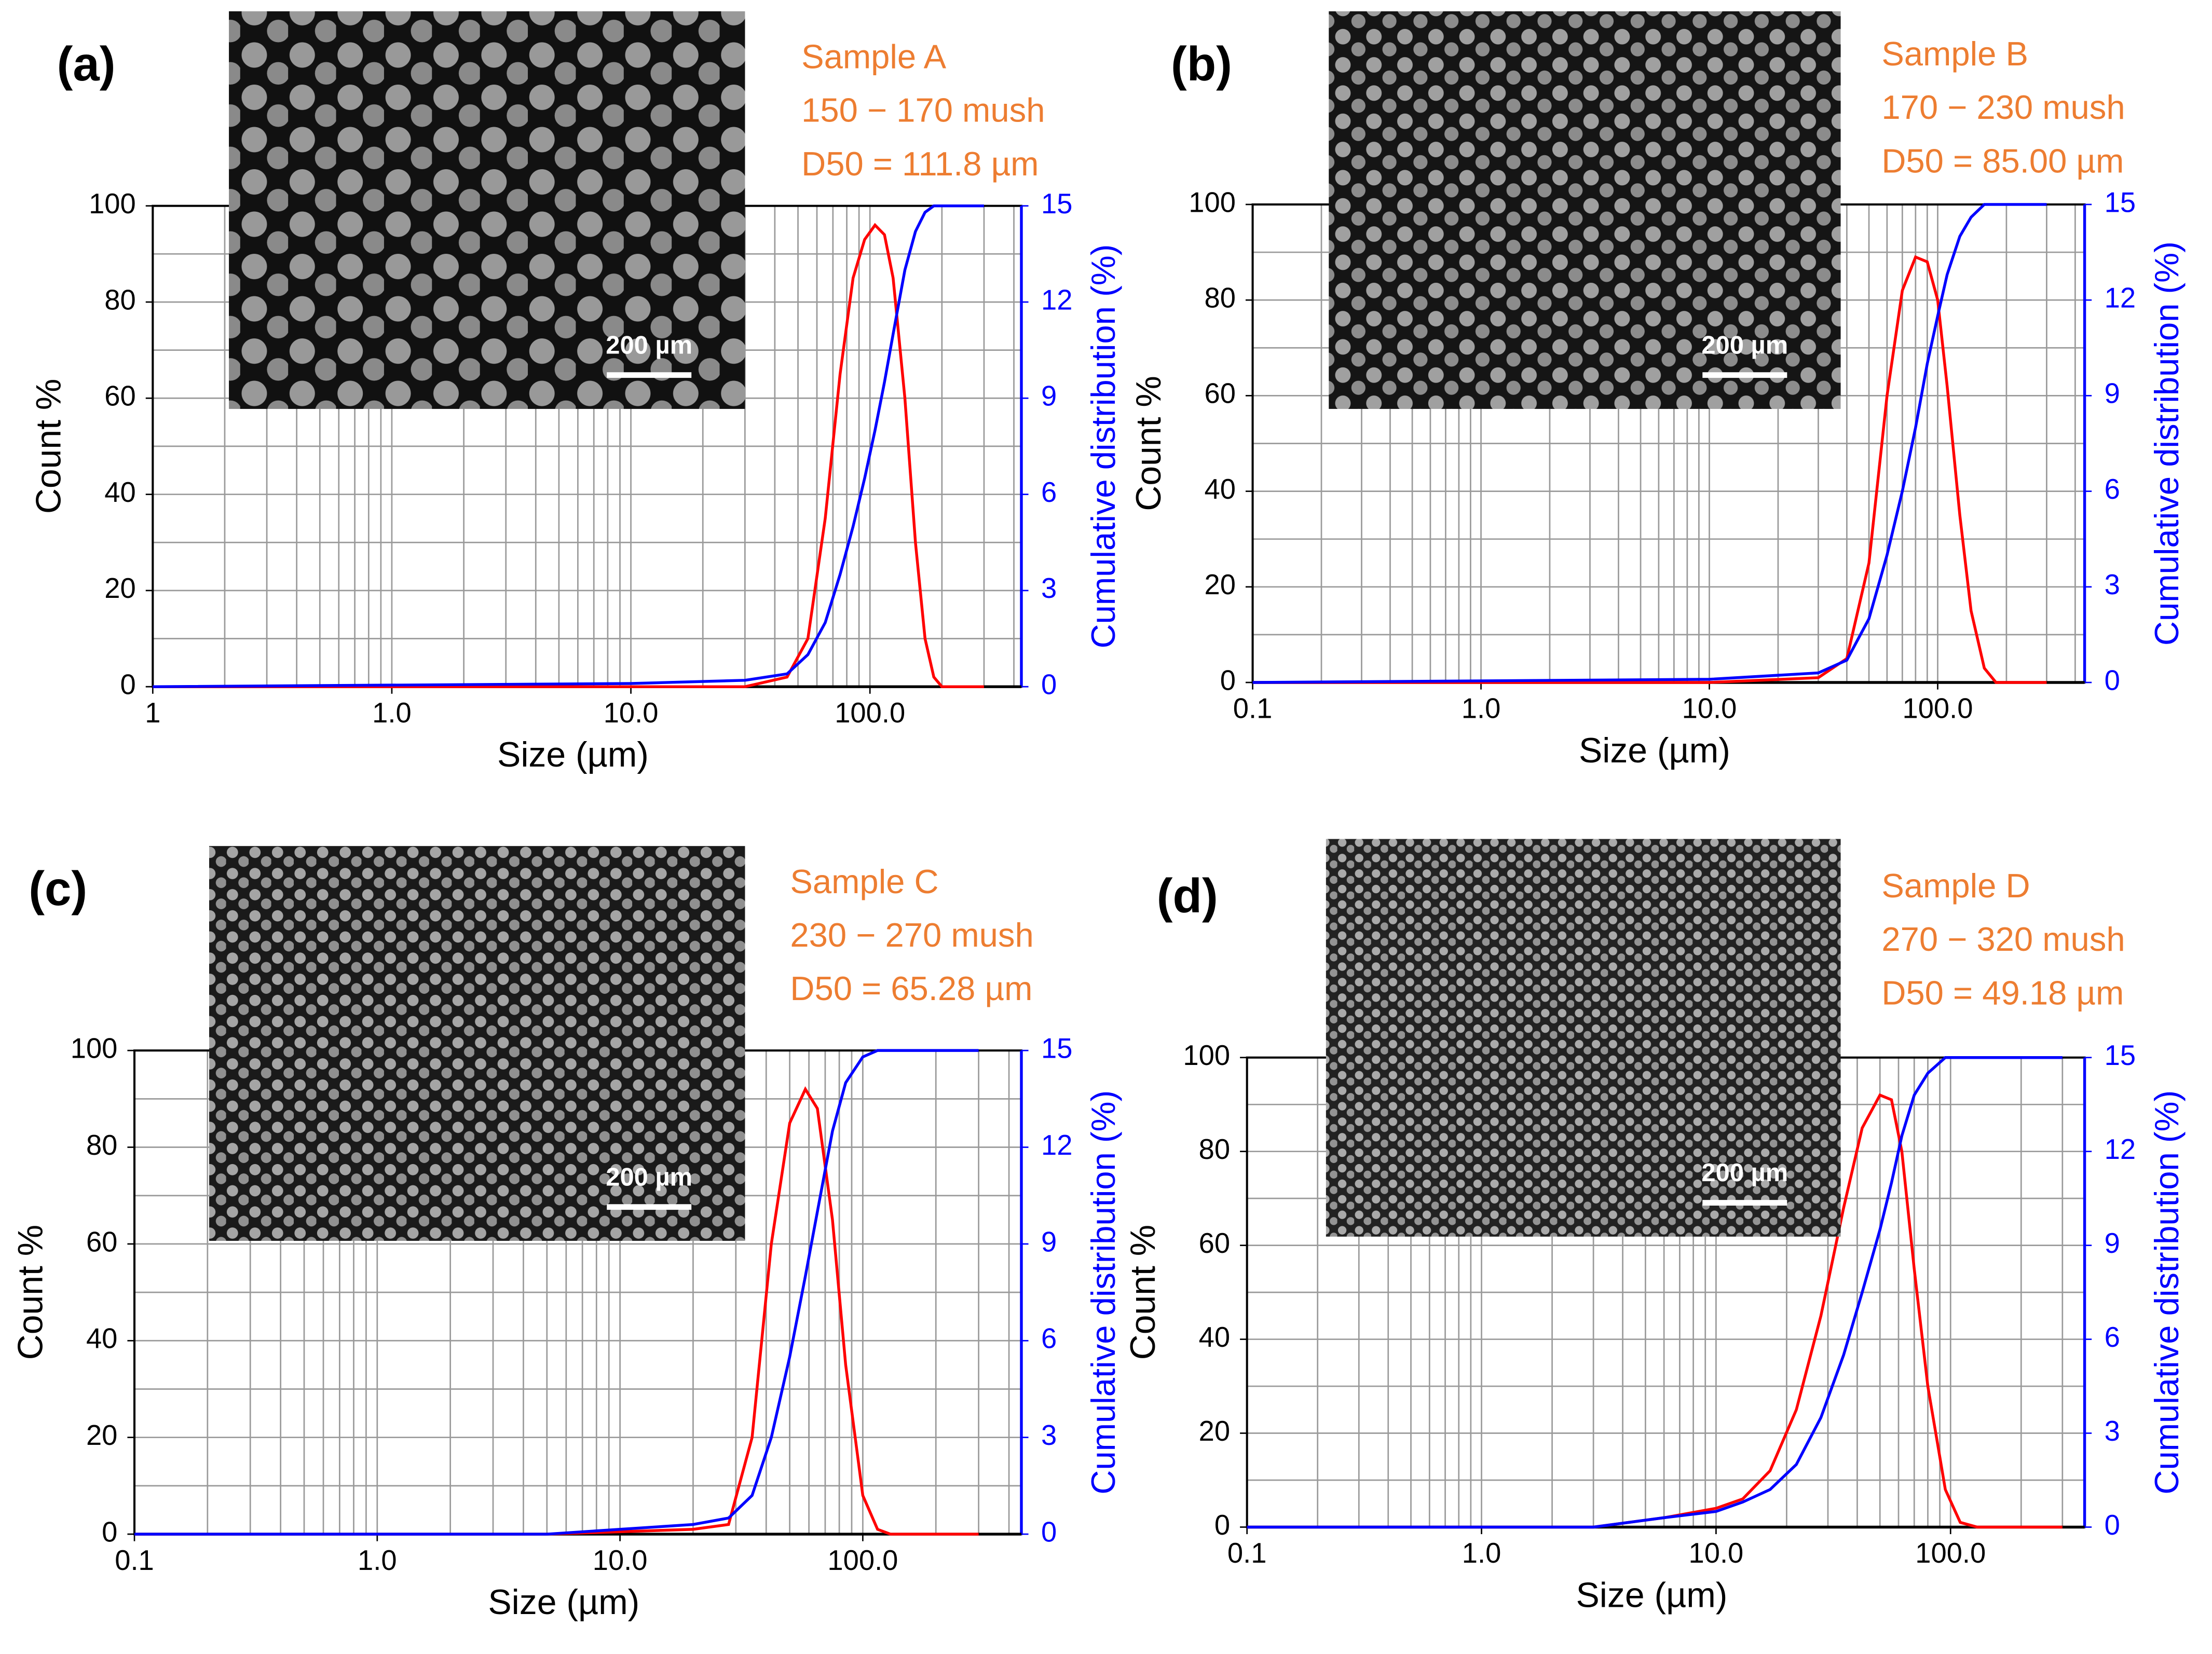 The height and width of the screenshot is (1654, 2212). Describe the element at coordinates (1201, 64) in the screenshot. I see `panel-label: (b)` at that location.